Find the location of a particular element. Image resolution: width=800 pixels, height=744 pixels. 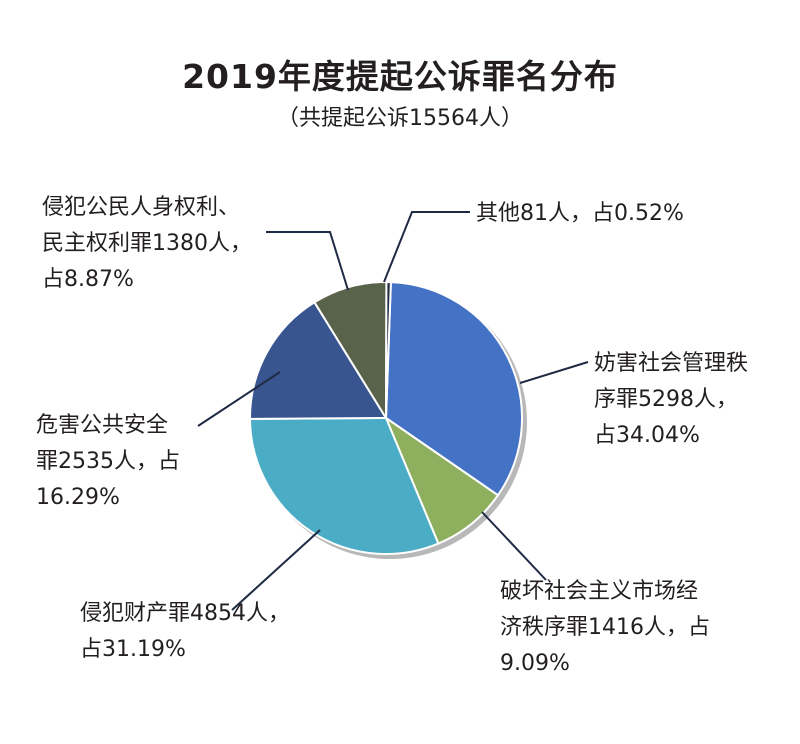

label-public-line-2: 罪2535人，占 is located at coordinates (108, 461).